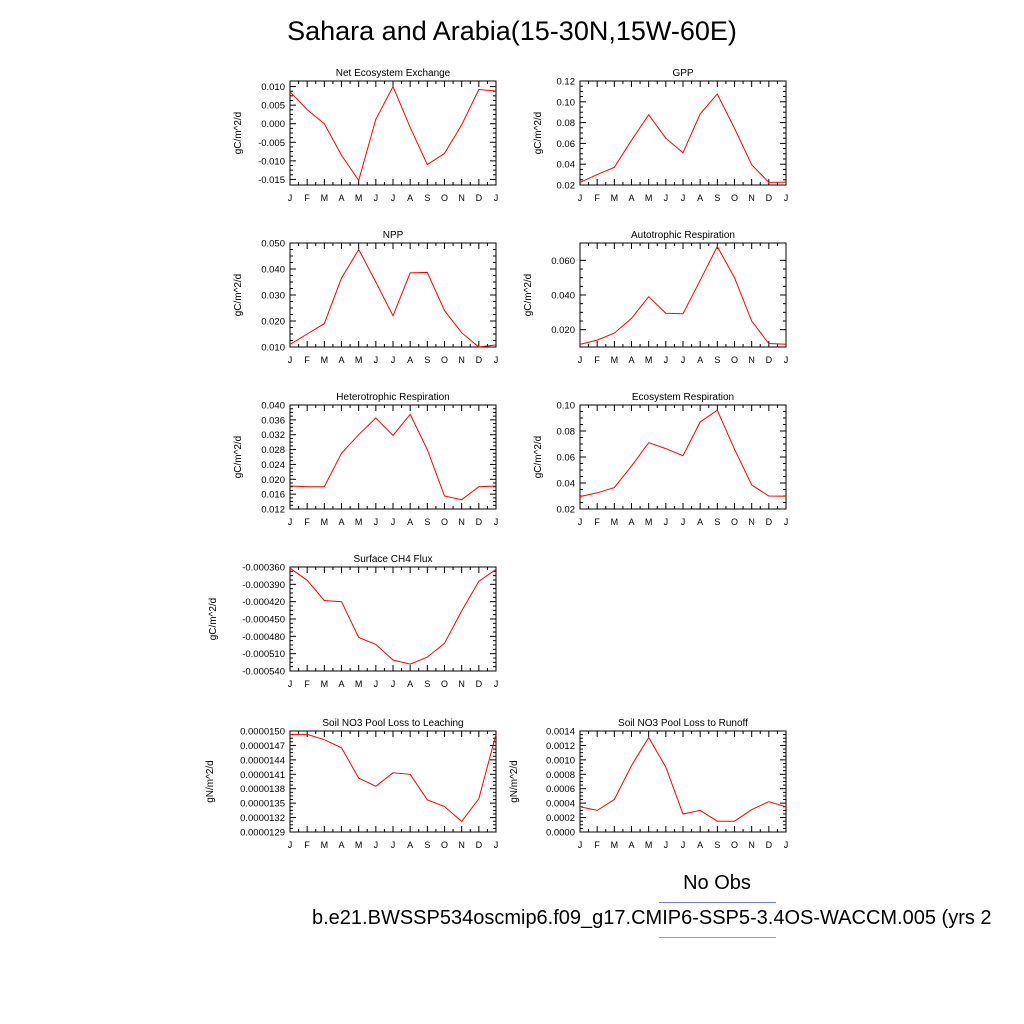 The height and width of the screenshot is (1024, 1024). I want to click on y-tick-label: -0.000540, so click(263, 672).